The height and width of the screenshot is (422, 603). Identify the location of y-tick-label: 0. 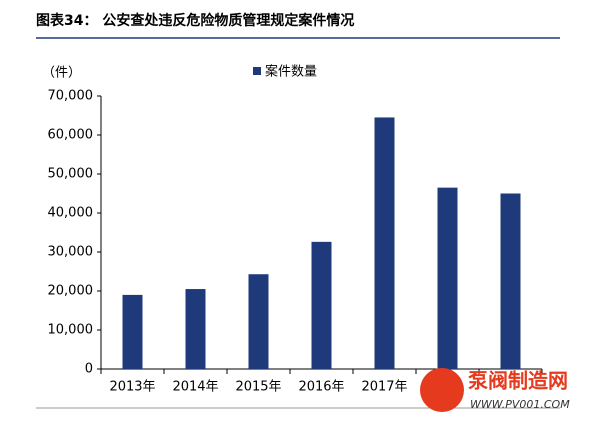
(89, 369).